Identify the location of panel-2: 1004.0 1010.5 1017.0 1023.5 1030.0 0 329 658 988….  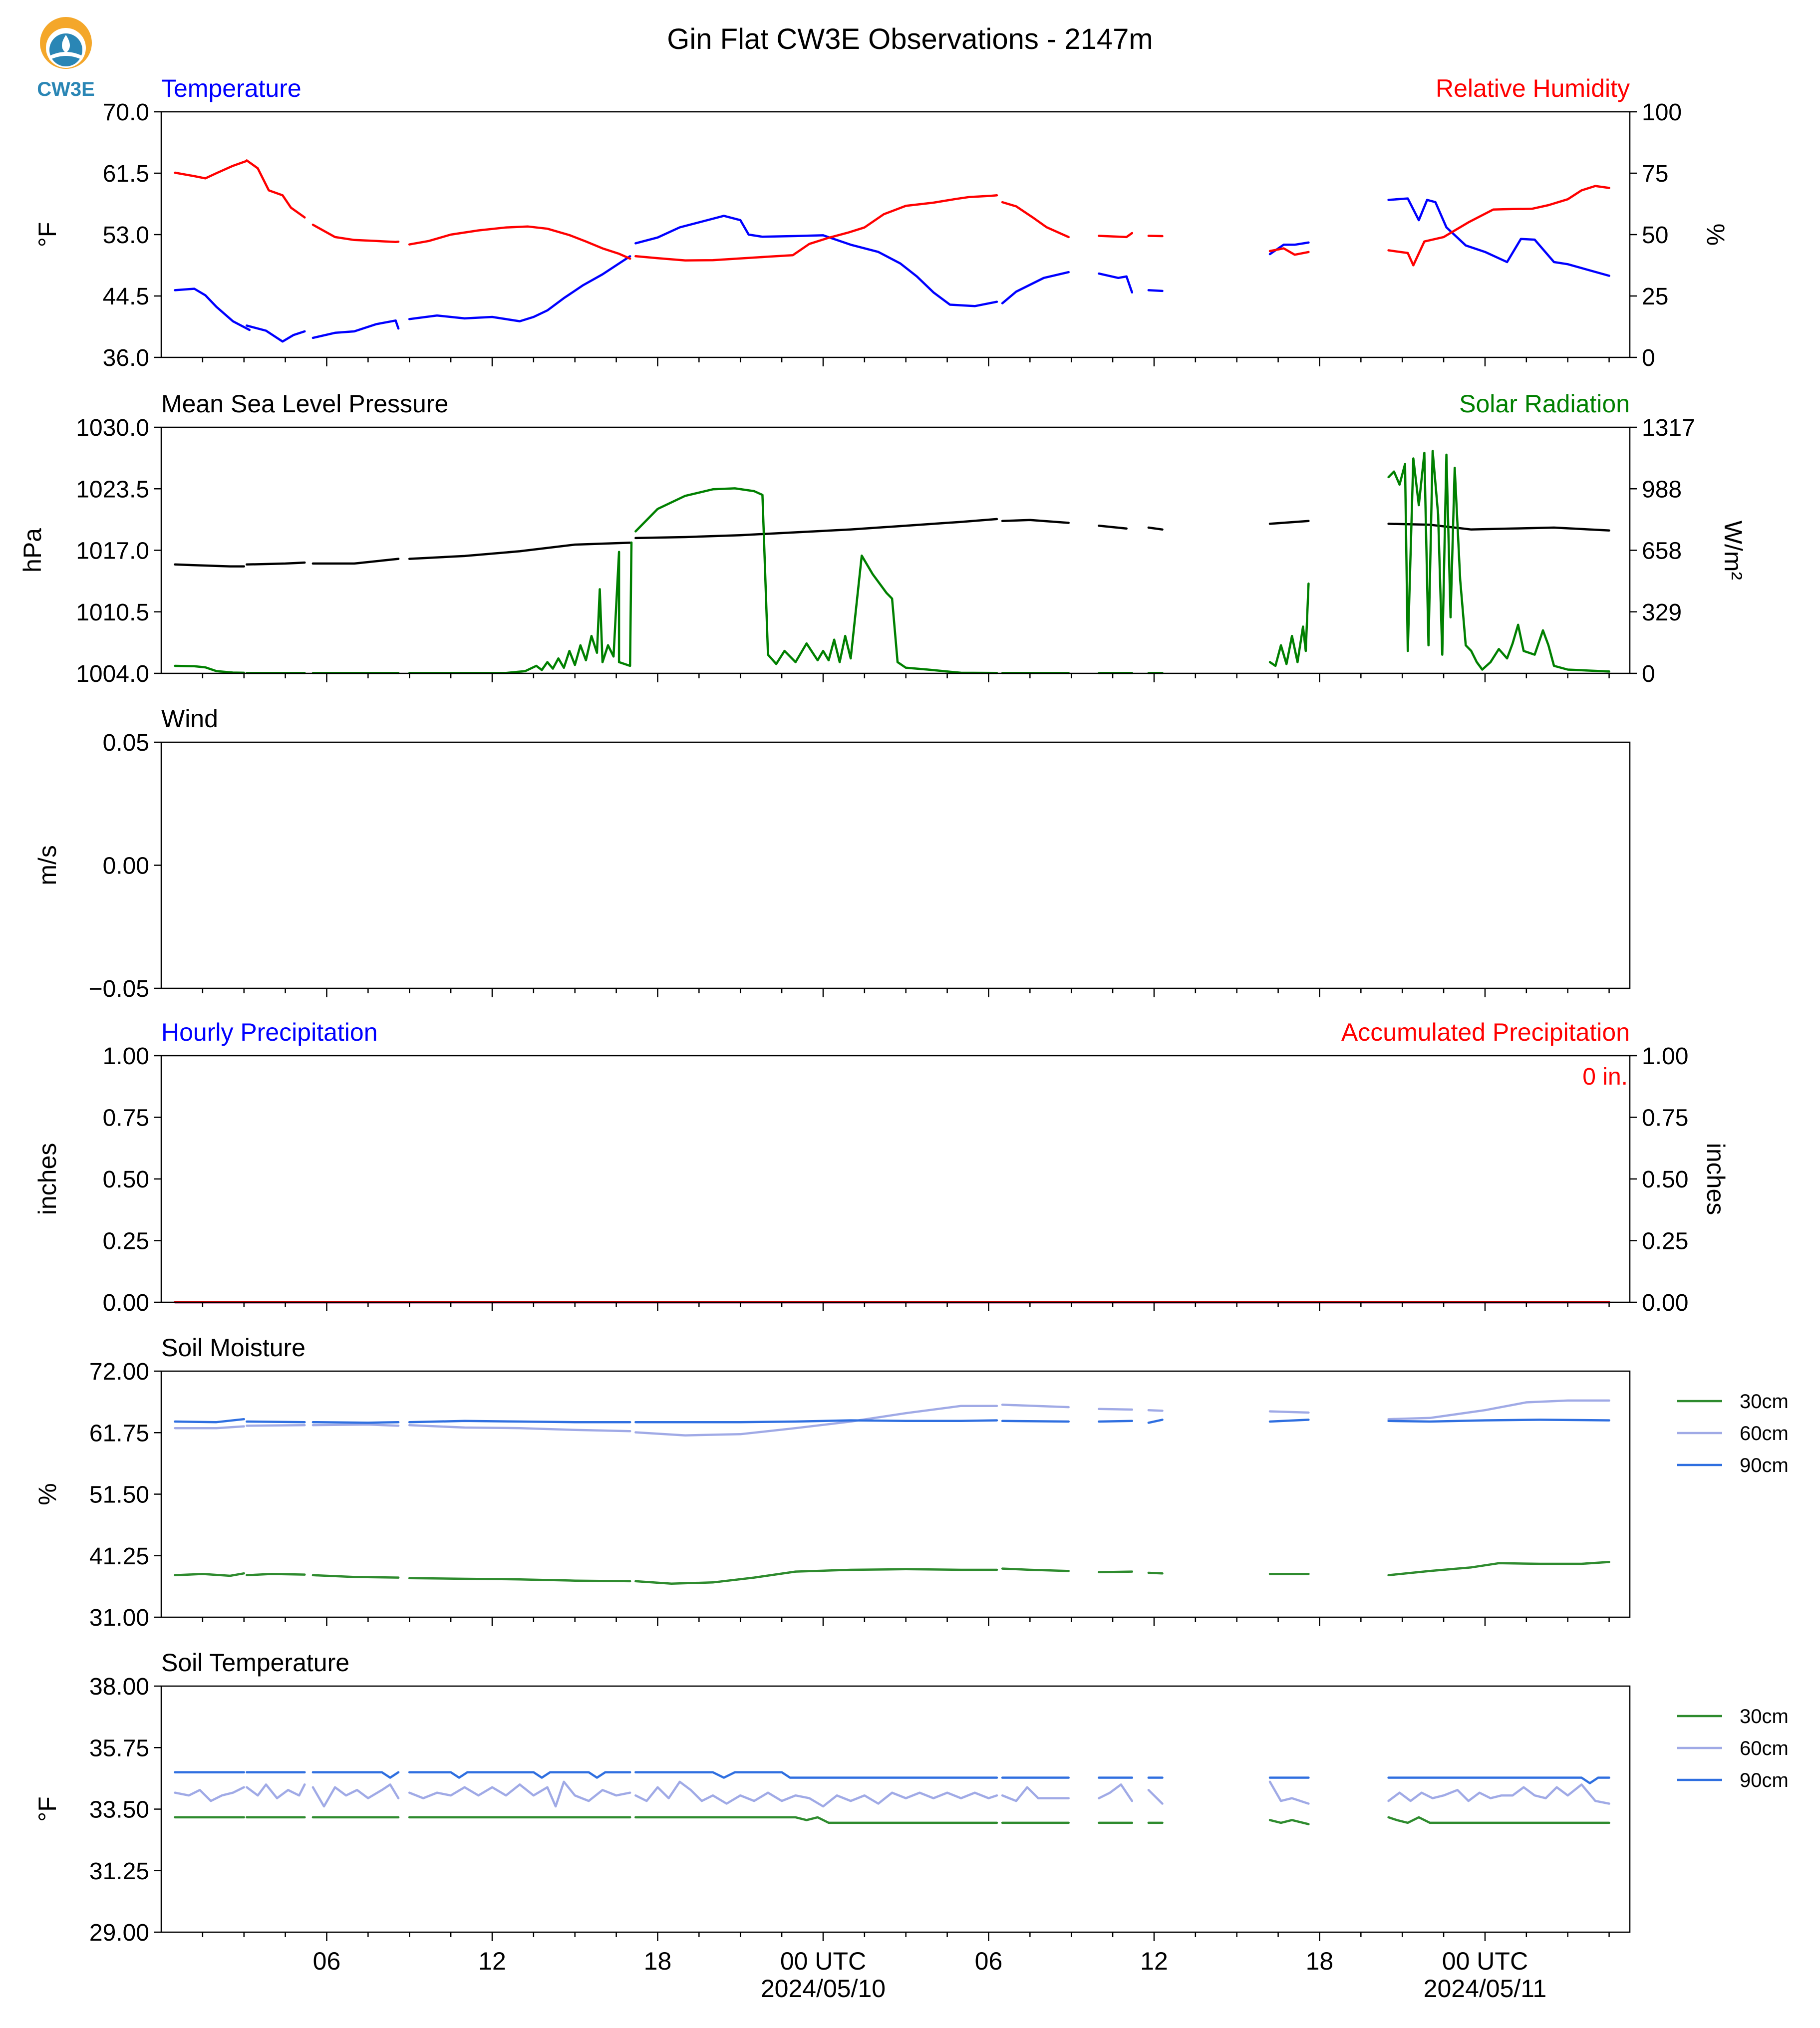
(882, 538).